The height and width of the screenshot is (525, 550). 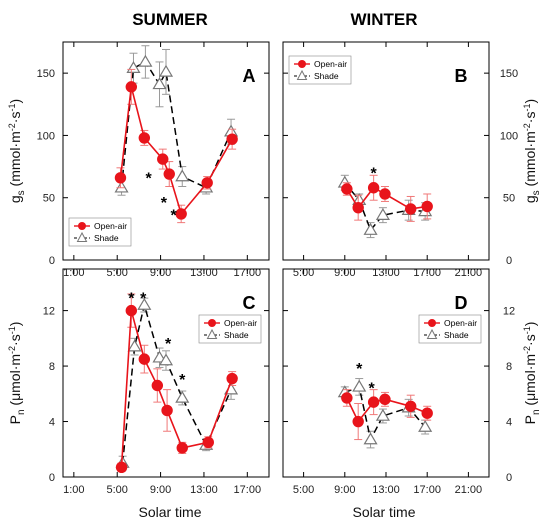 I want to click on series-line-shade, so click(x=176, y=383).